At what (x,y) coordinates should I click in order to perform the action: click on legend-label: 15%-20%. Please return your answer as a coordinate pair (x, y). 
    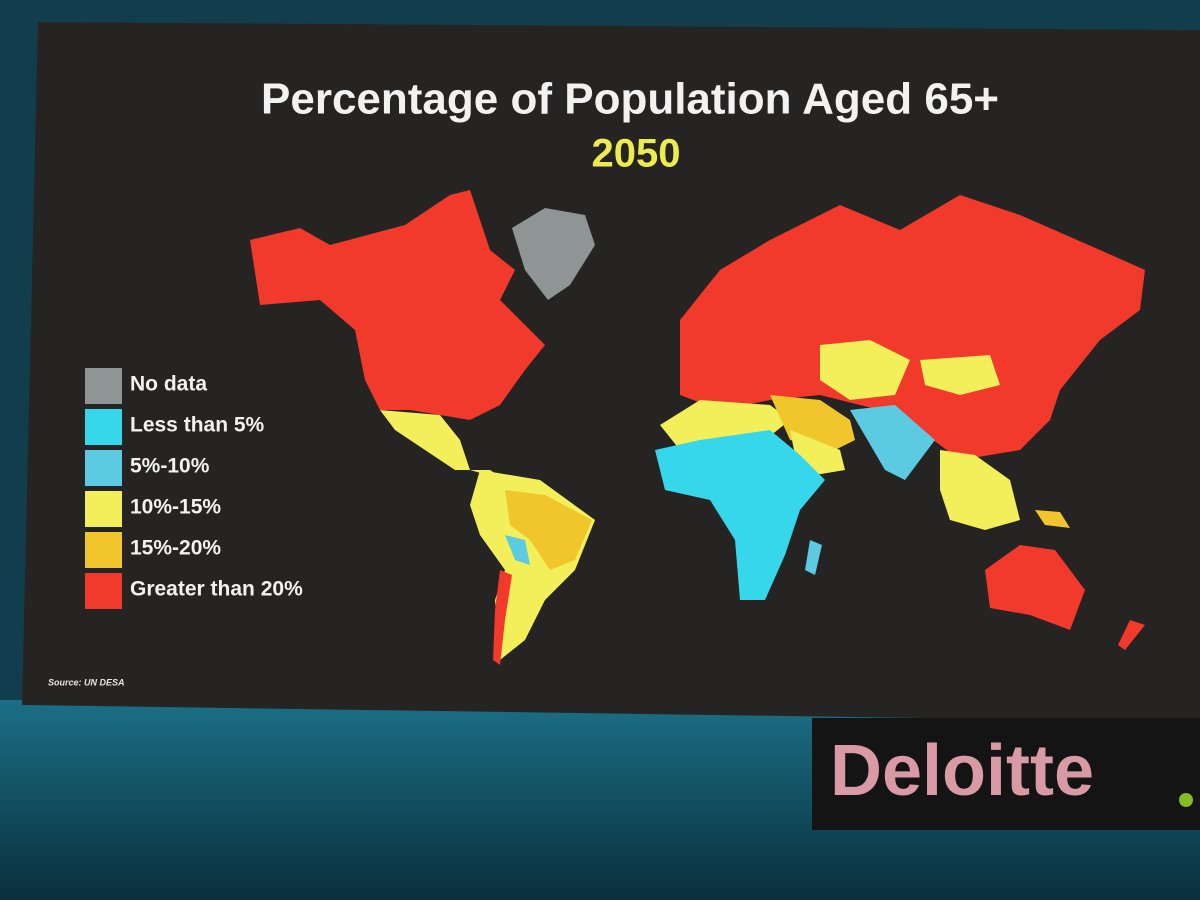
    Looking at the image, I should click on (175, 548).